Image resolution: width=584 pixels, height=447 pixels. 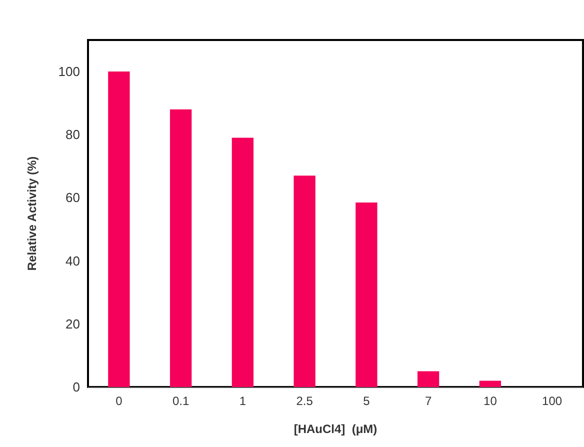 What do you see at coordinates (73, 260) in the screenshot?
I see `y-tick-label: 40` at bounding box center [73, 260].